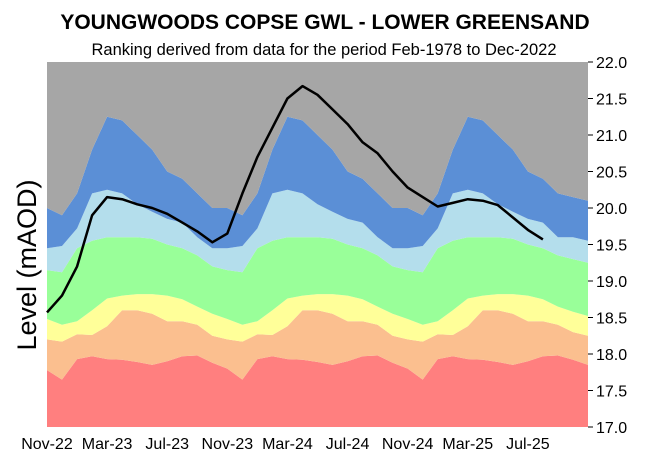 This screenshot has height=460, width=651. I want to click on y-tick-label: 20.5, so click(611, 173).